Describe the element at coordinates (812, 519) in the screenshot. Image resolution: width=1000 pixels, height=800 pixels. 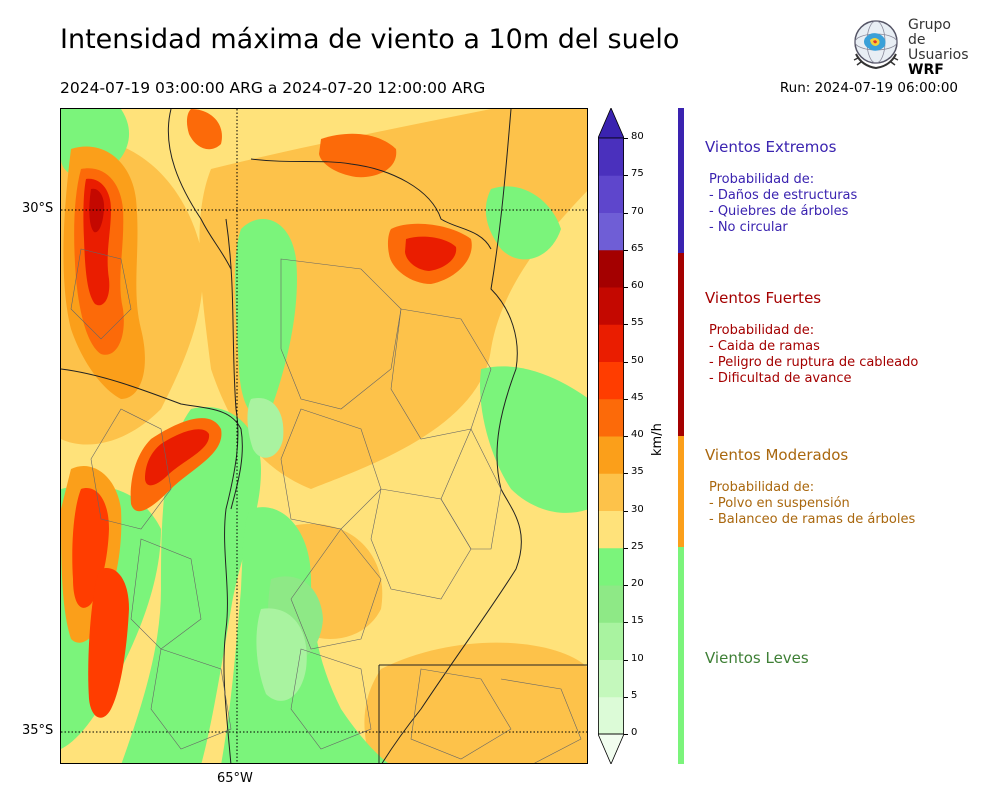
I see `category-description-line: - Balanceo de ramas de árboles` at that location.